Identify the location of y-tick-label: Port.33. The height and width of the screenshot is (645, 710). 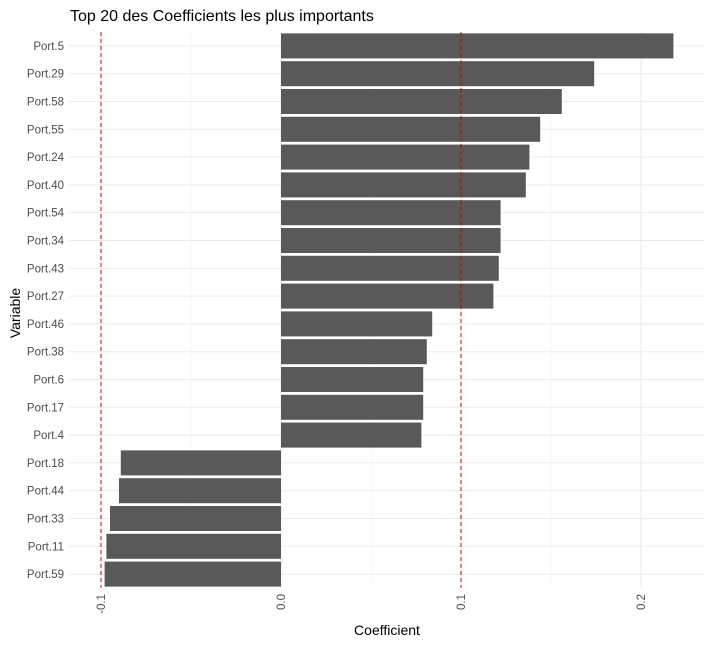
(45, 520).